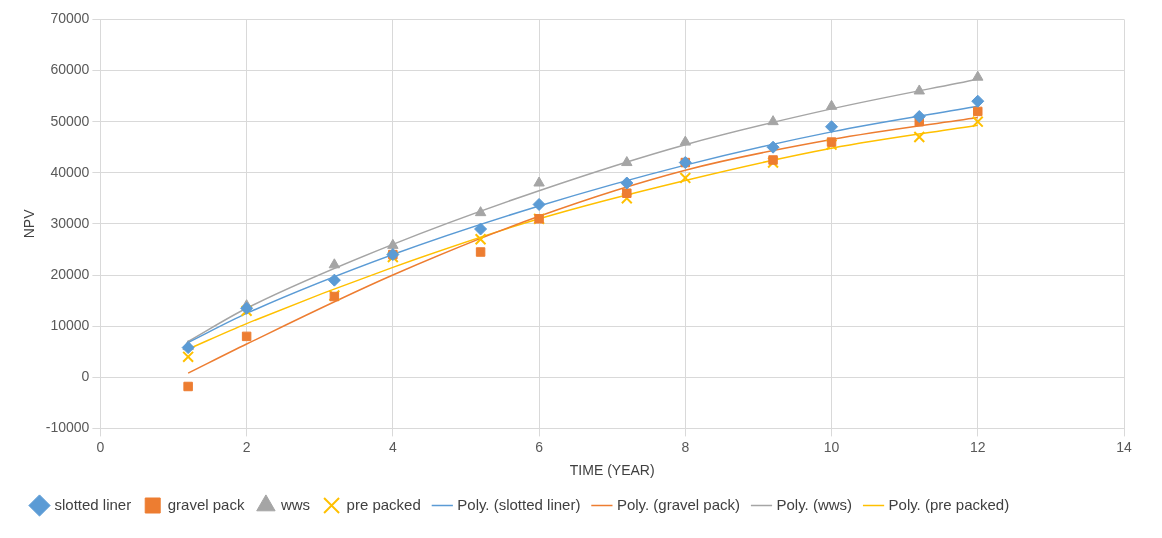  Describe the element at coordinates (977, 446) in the screenshot. I see `x-tick-label: 12` at that location.